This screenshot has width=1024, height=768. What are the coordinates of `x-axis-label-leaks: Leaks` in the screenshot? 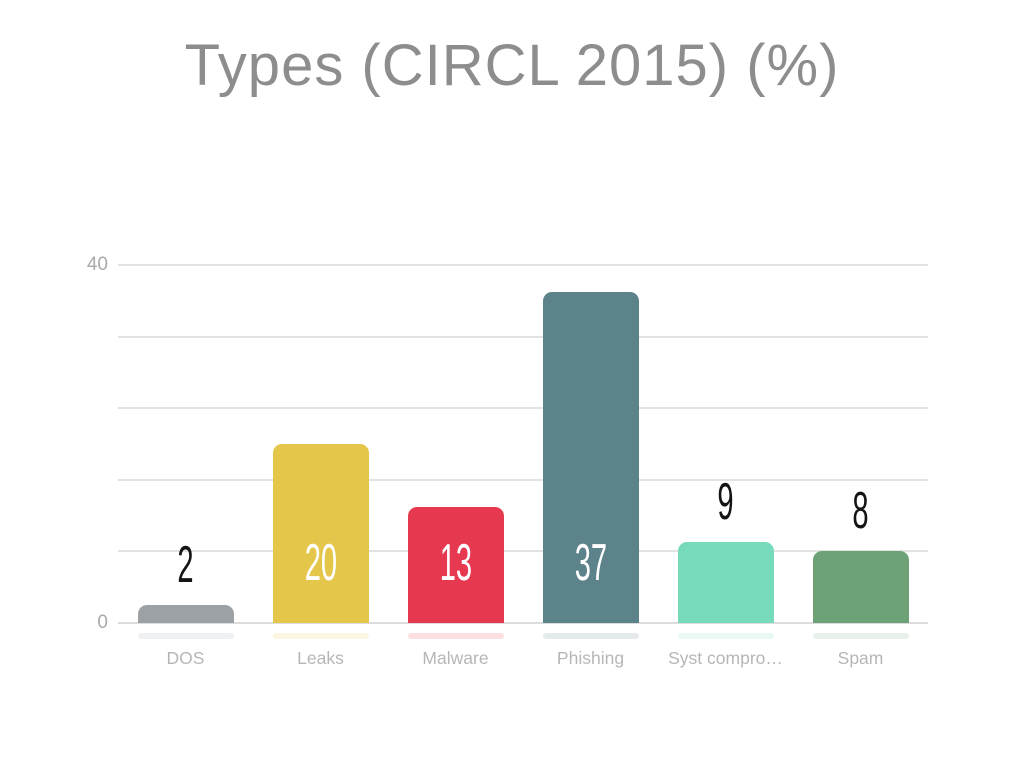 It's located at (320, 658).